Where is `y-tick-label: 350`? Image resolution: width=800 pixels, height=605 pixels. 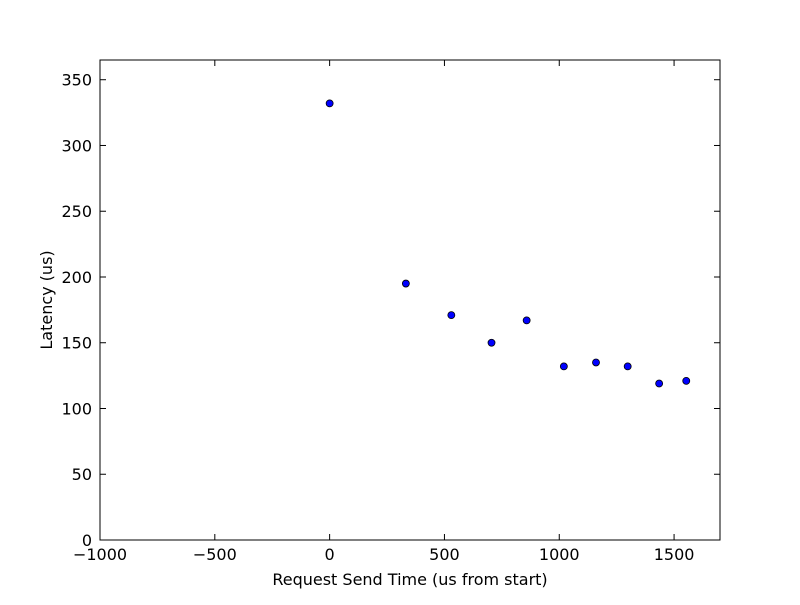
y-tick-label: 350 is located at coordinates (76, 80).